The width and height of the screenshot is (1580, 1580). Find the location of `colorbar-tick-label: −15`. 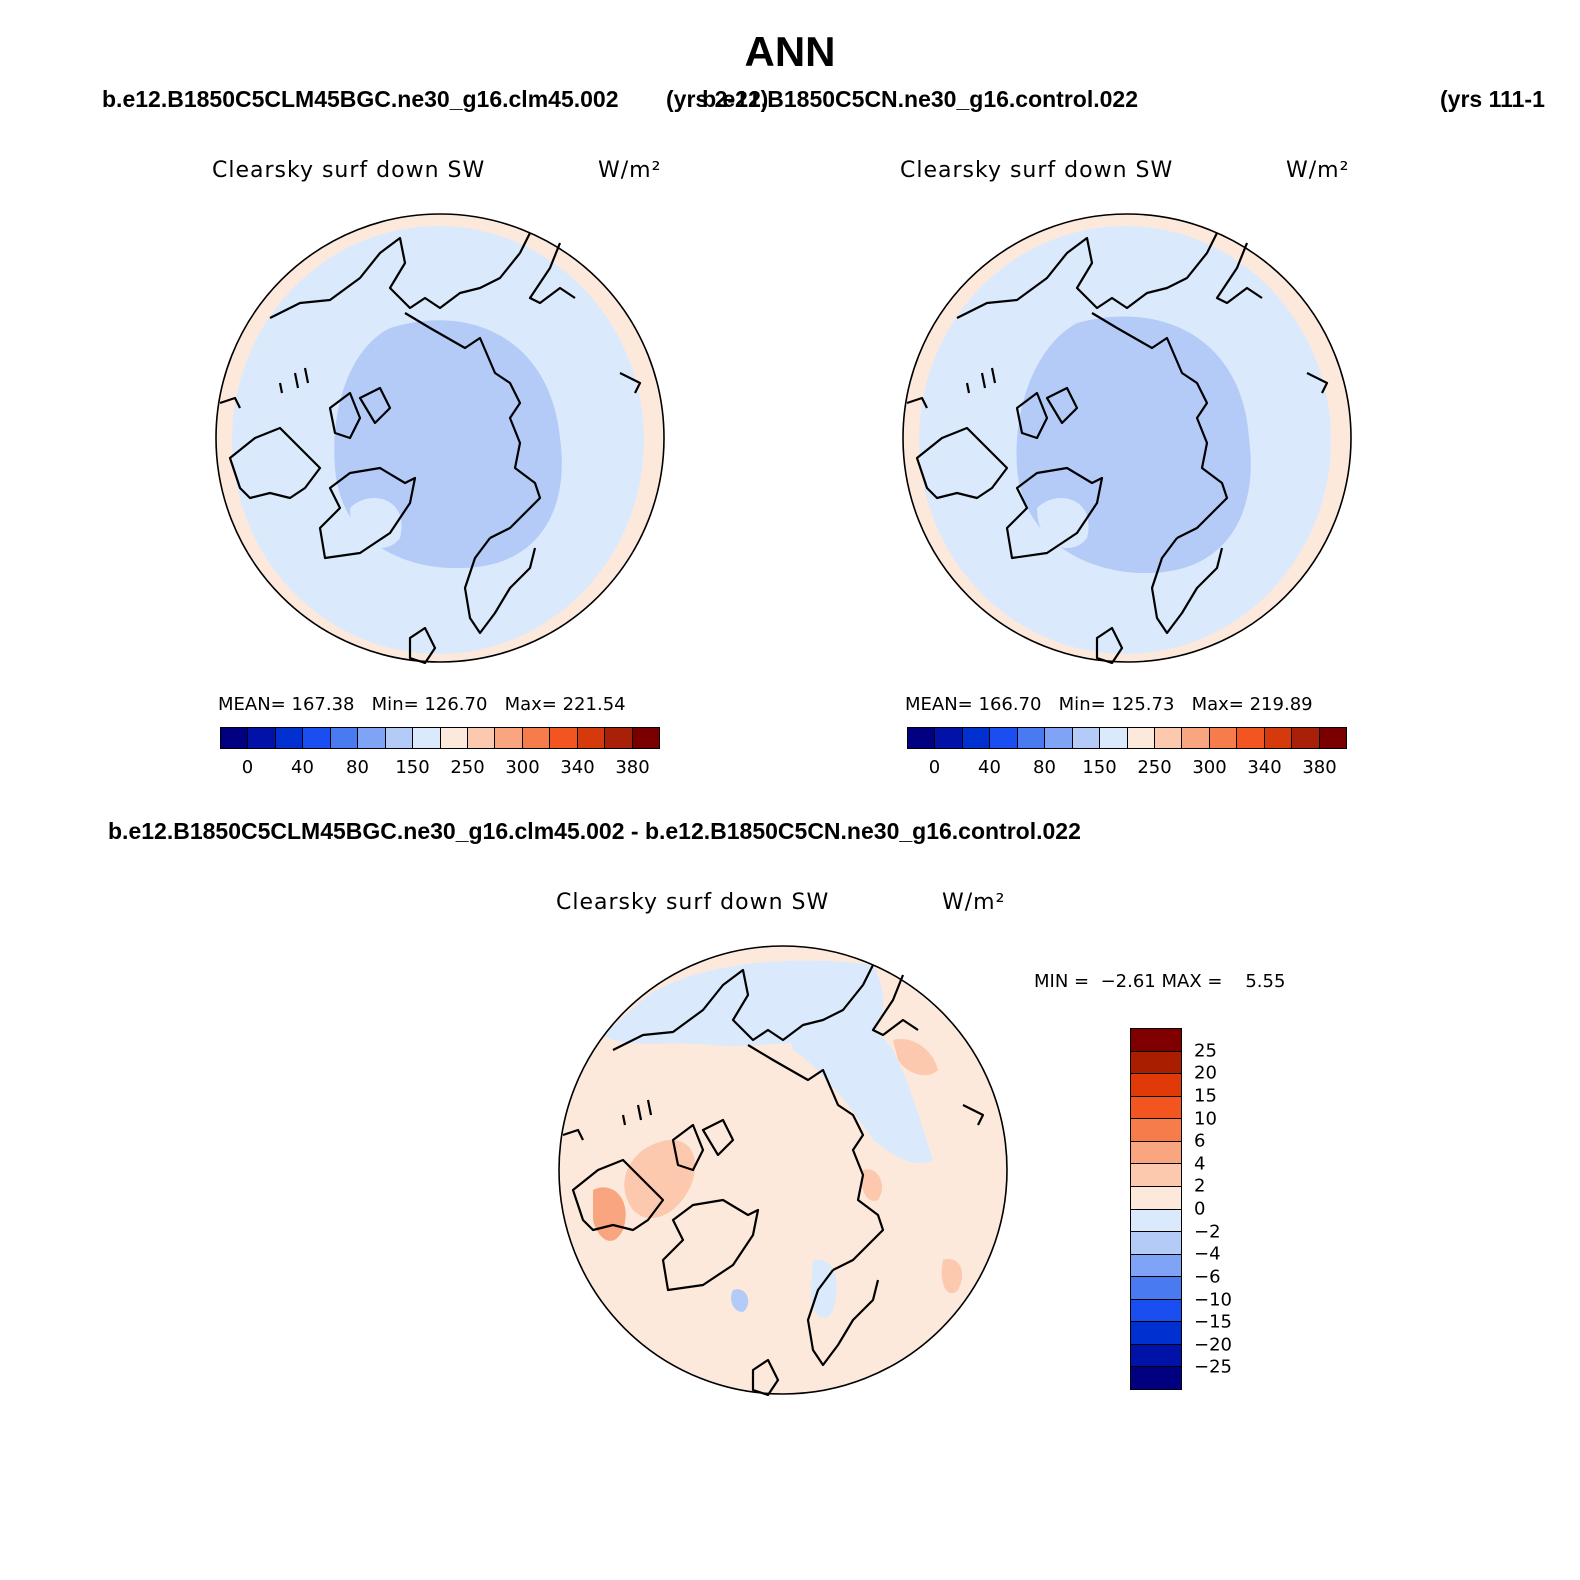

colorbar-tick-label: −15 is located at coordinates (1213, 1322).